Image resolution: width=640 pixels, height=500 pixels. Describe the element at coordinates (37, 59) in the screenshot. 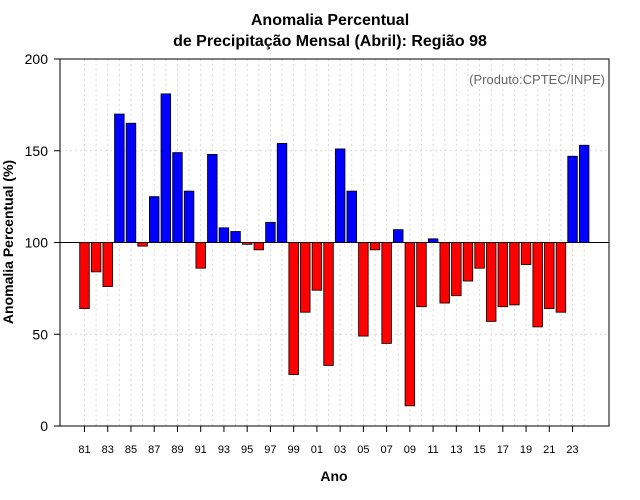

I see `y-tick-label: 200` at that location.